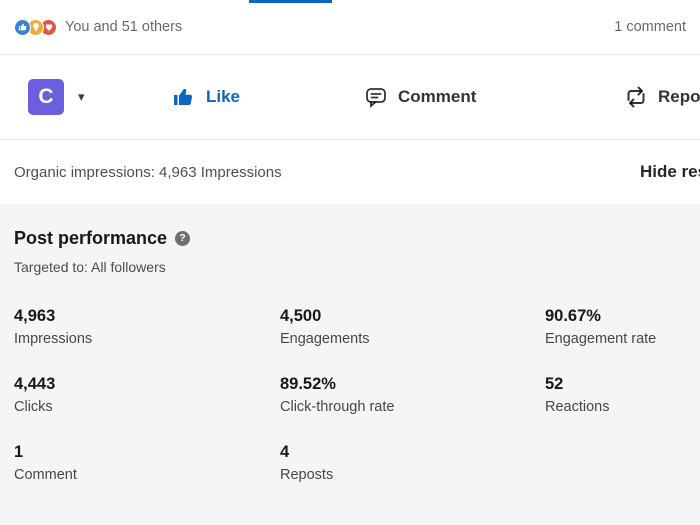 The width and height of the screenshot is (700, 525). Describe the element at coordinates (650, 27) in the screenshot. I see `comment-count: 1 comment` at that location.